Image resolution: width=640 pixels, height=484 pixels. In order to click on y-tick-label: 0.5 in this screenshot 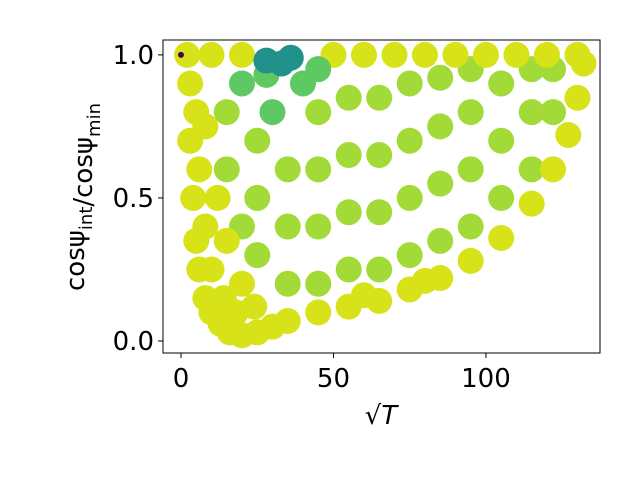, I will do `click(133, 199)`.